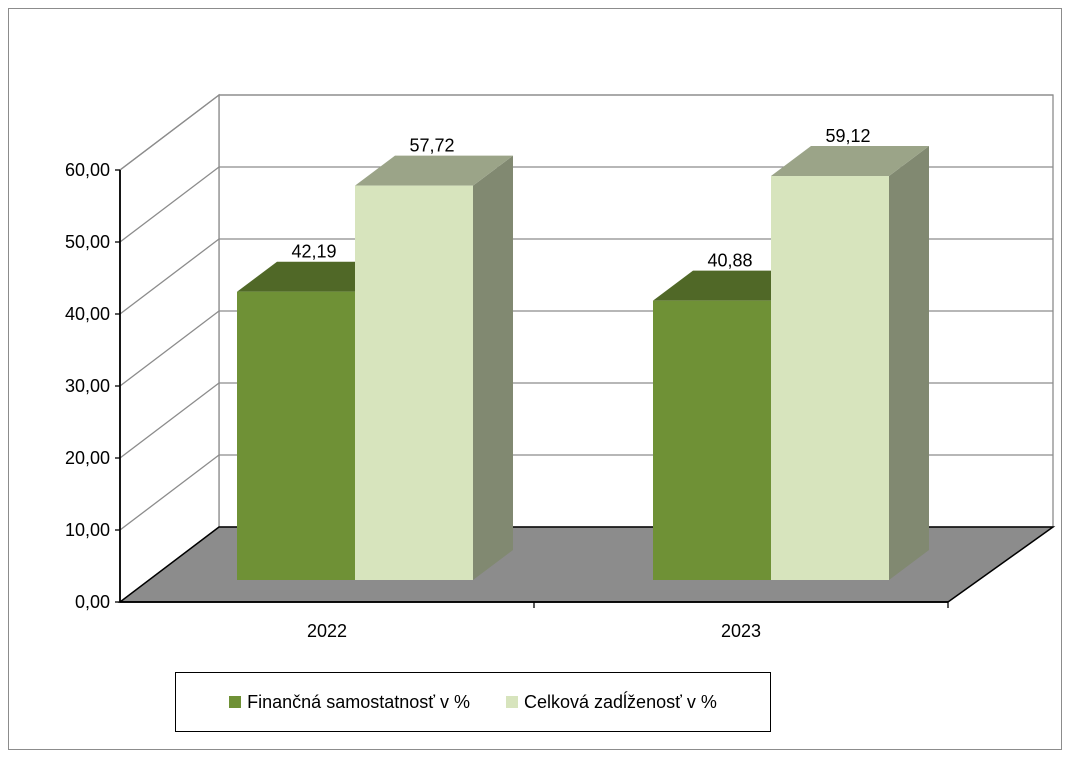 The width and height of the screenshot is (1071, 758). Describe the element at coordinates (313, 252) in the screenshot. I see `data-label-series-1-2022: 42,19` at that location.